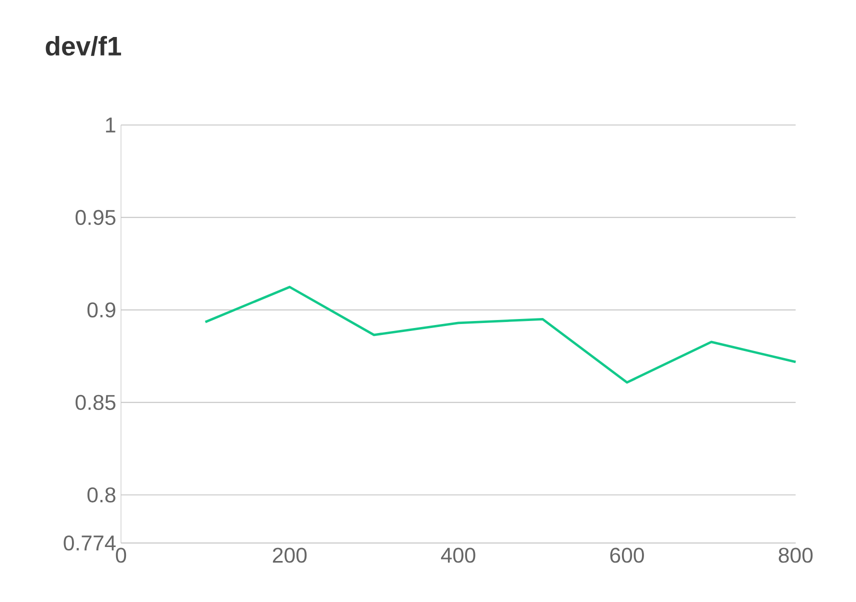 The image size is (856, 602). Describe the element at coordinates (101, 494) in the screenshot. I see `y-tick-label: 0.8` at that location.